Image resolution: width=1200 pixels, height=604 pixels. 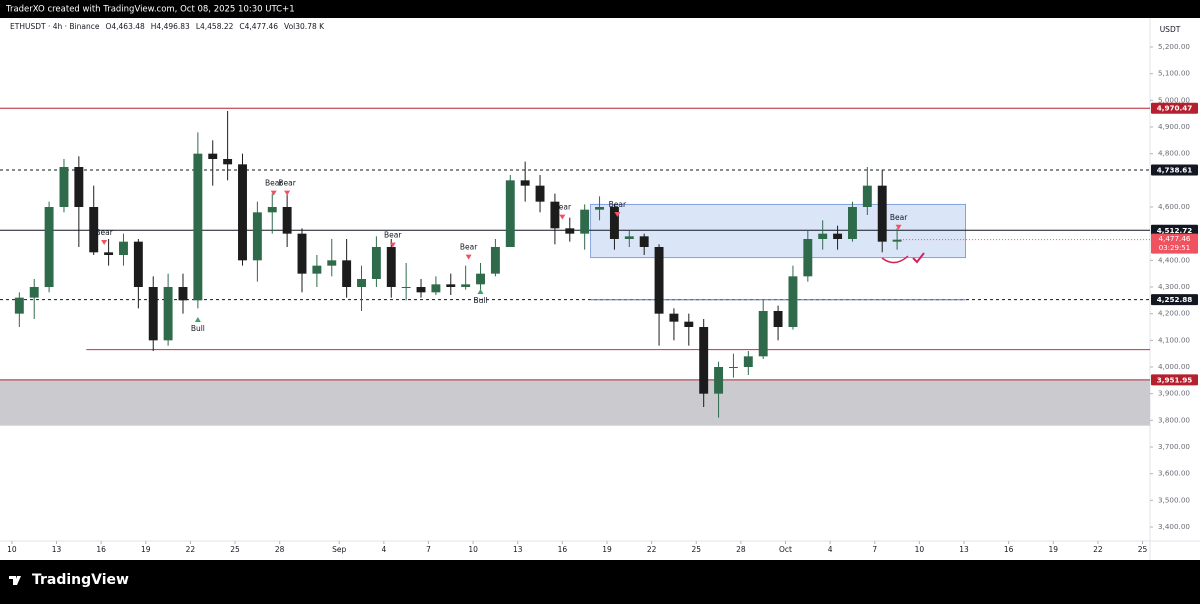 I want to click on x-tick-label: 22, so click(x=652, y=549).